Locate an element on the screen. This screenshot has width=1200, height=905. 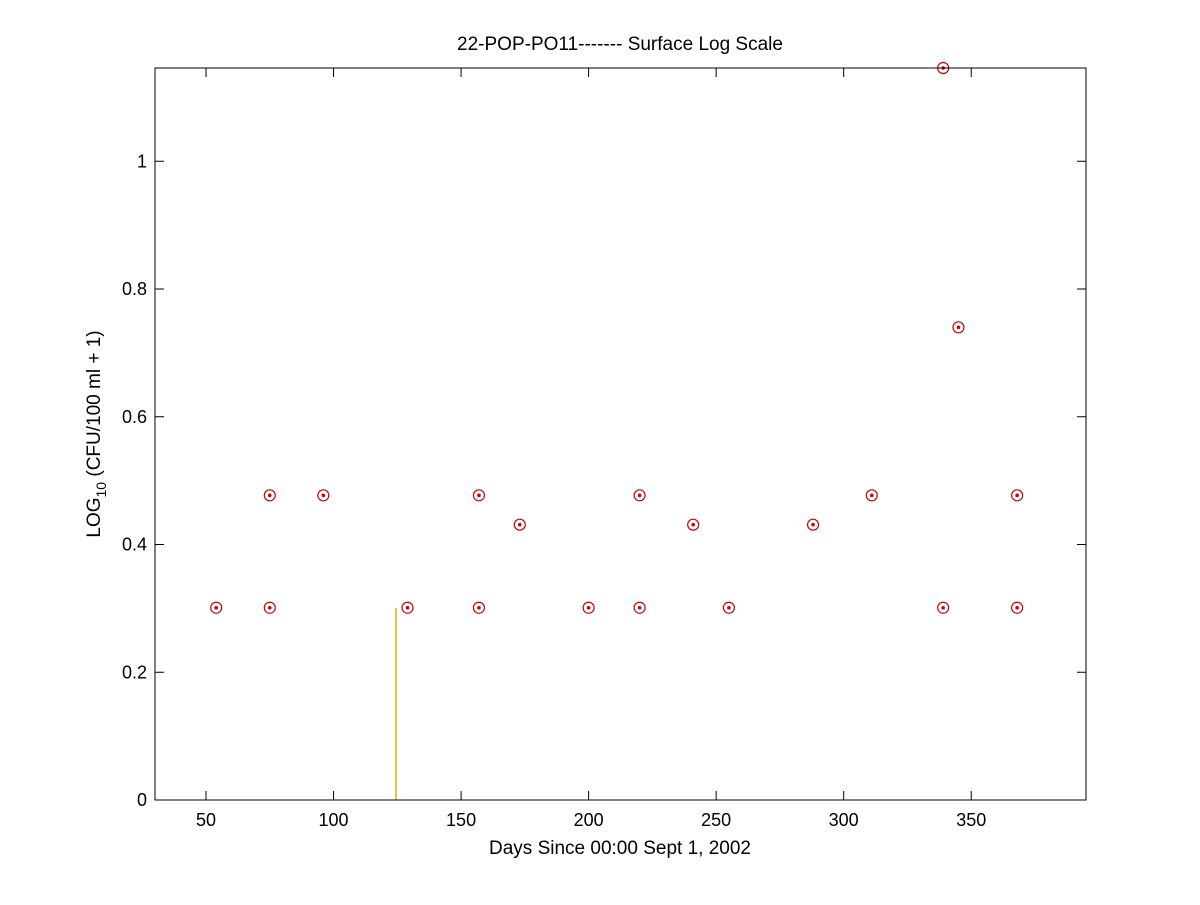
x-tick-label: 100 is located at coordinates (334, 820).